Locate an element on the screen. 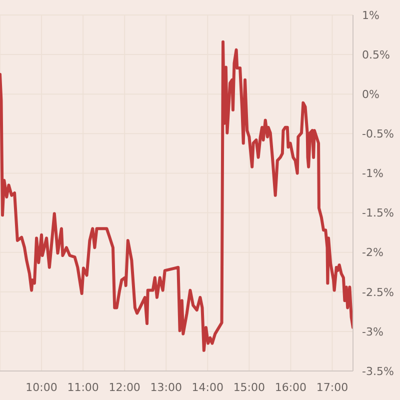 The height and width of the screenshot is (400, 400). x-tick-label: 11:00 is located at coordinates (83, 387).